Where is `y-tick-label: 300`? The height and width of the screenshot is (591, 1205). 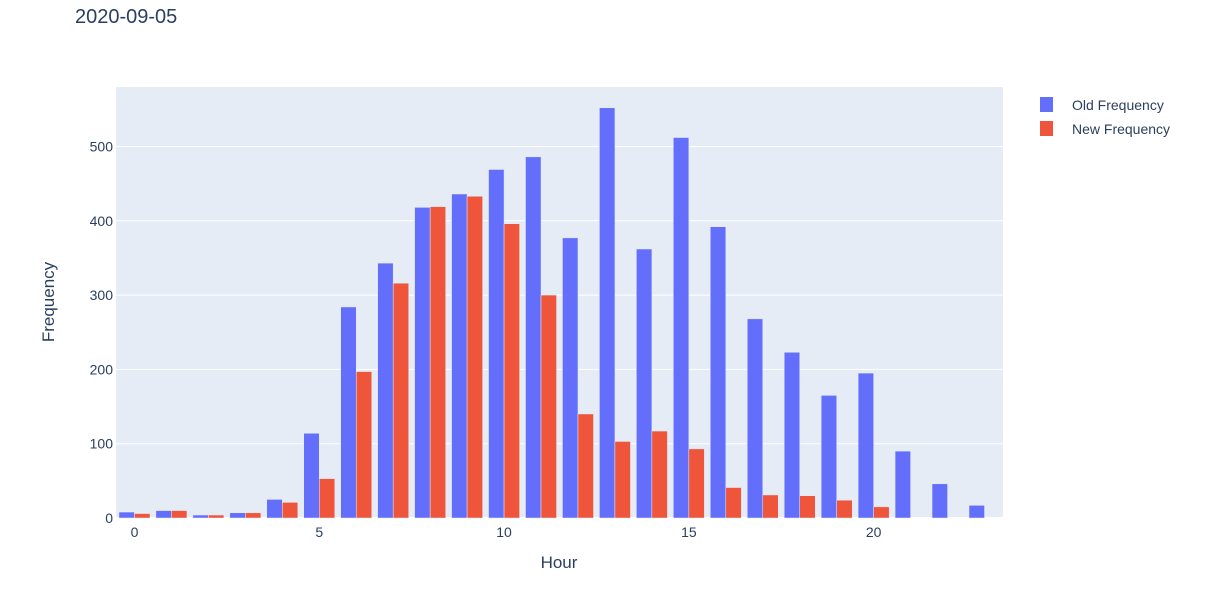 y-tick-label: 300 is located at coordinates (102, 295).